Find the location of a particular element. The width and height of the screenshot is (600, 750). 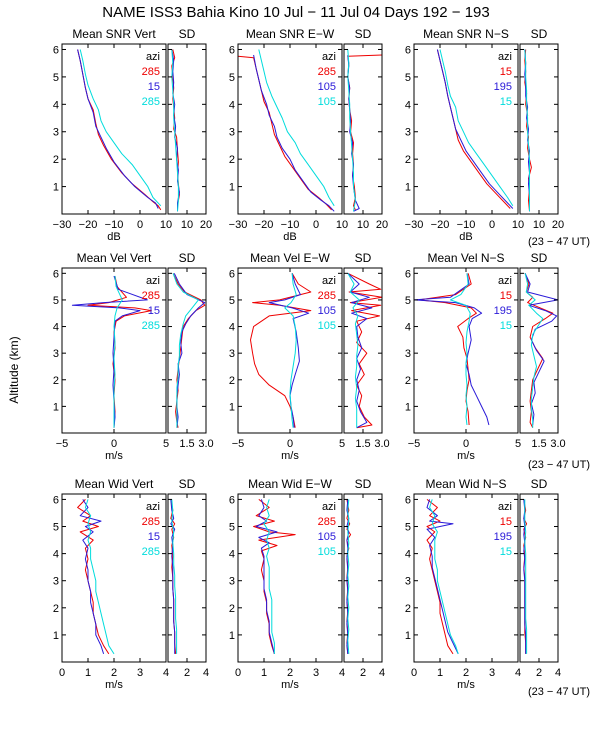

panel-wid-vert: 1 2 3 4 5 6 0 1 2 3 4 Mean Wid Vert m/s azi 285 15 285 is located at coordinates (111, 584).